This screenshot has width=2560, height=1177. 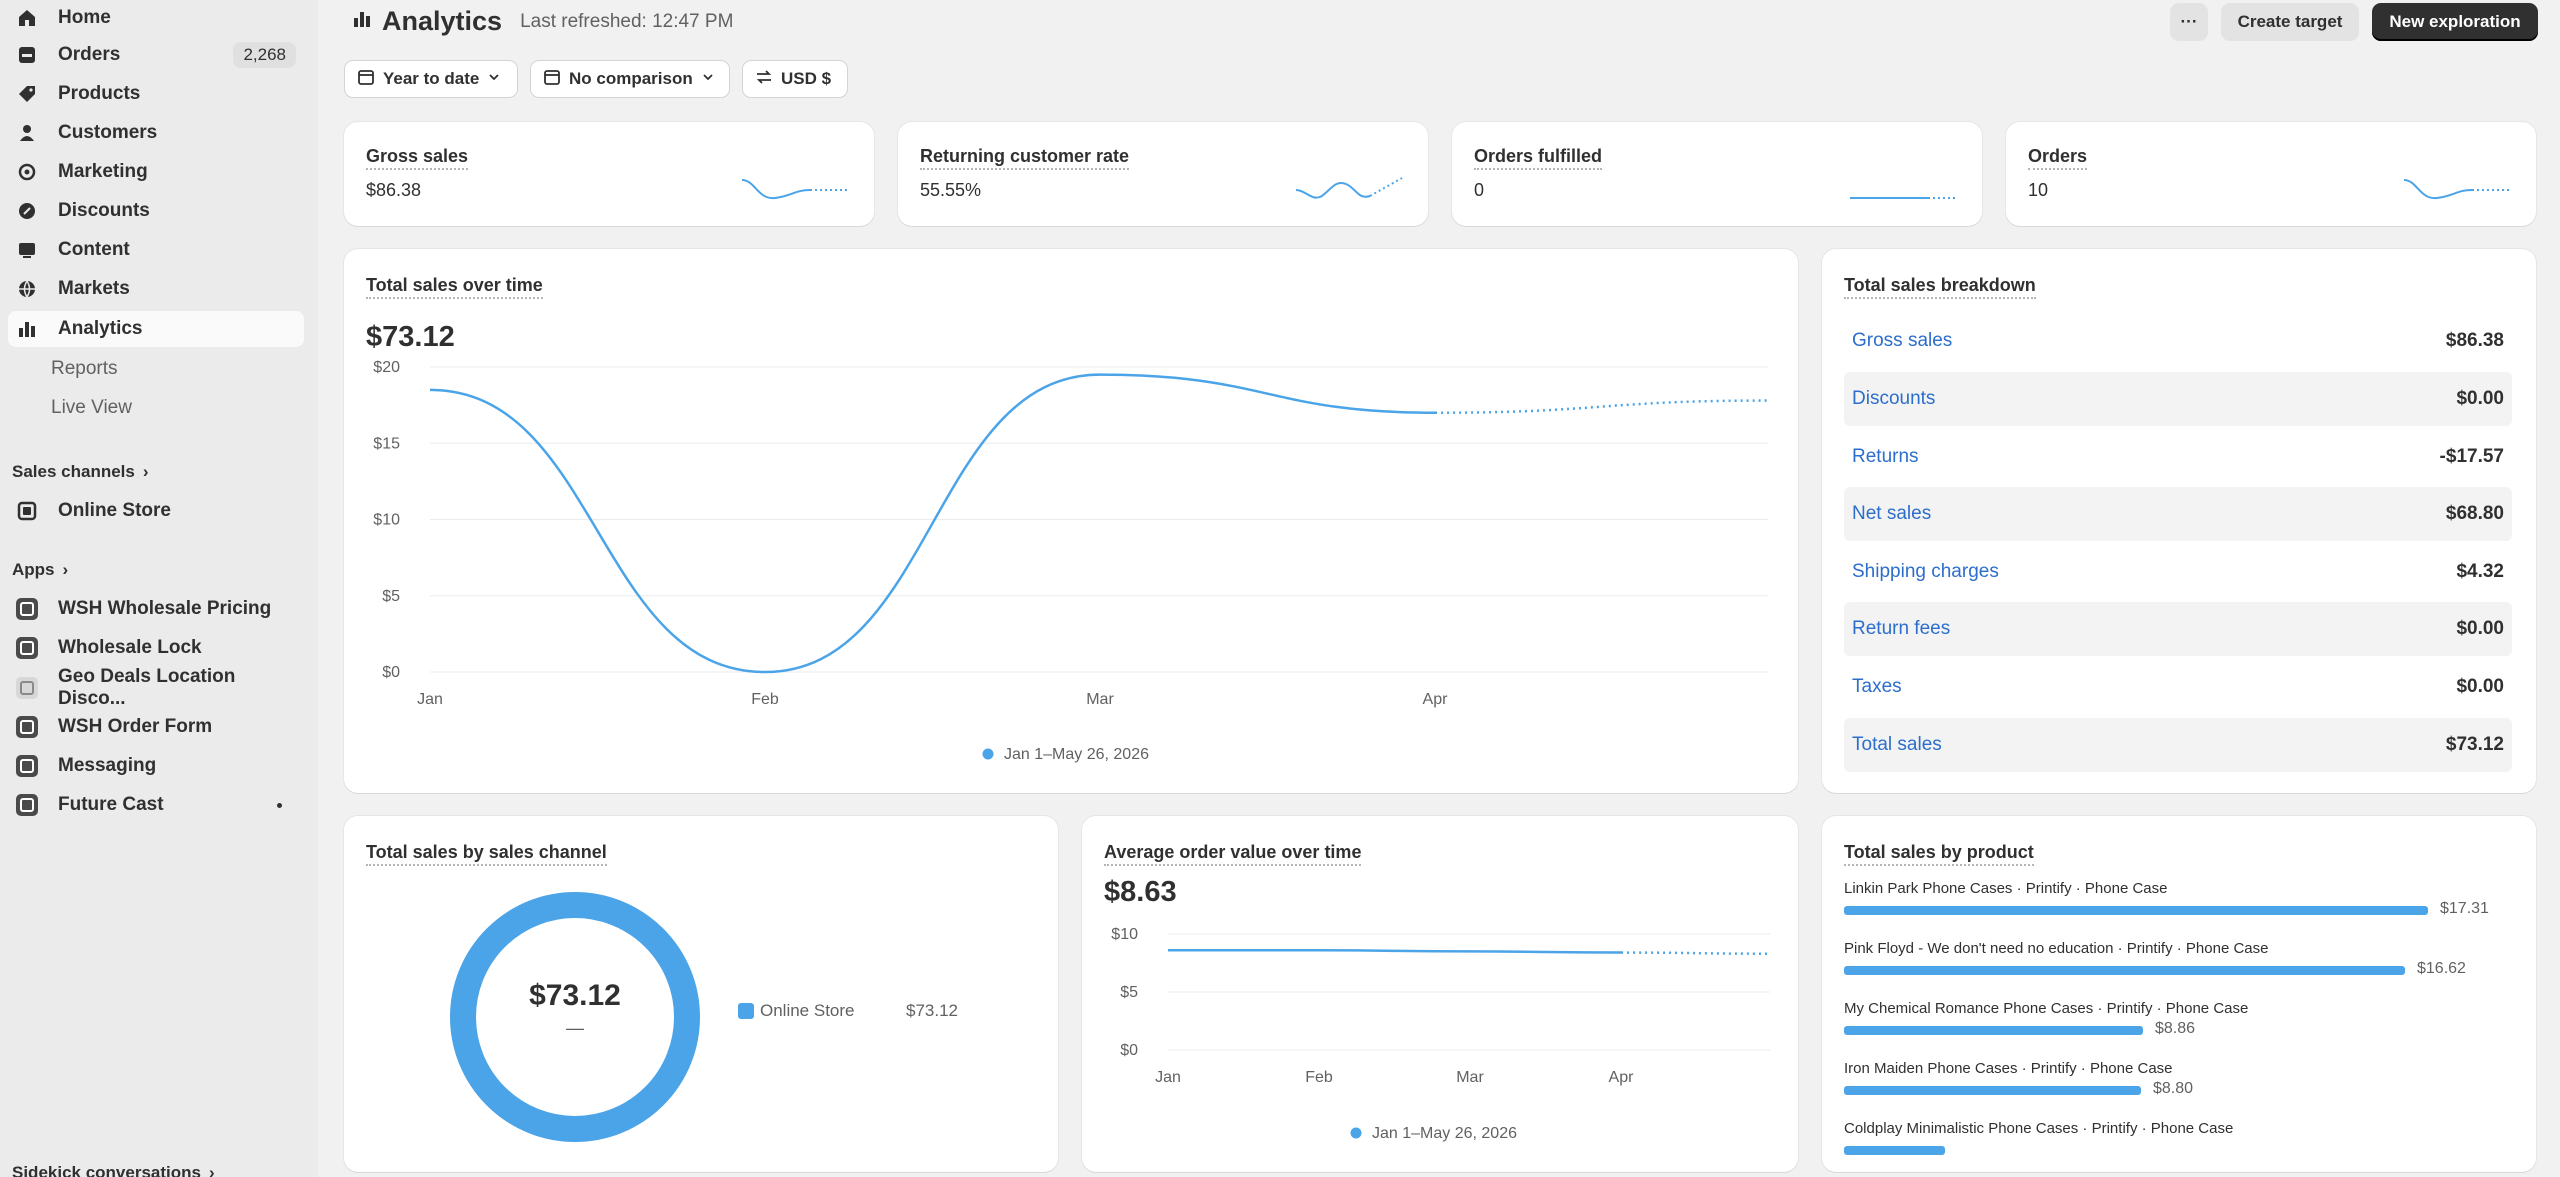 What do you see at coordinates (2178, 341) in the screenshot?
I see `breakdown-row-gross-sales: Gross sales $86.38` at bounding box center [2178, 341].